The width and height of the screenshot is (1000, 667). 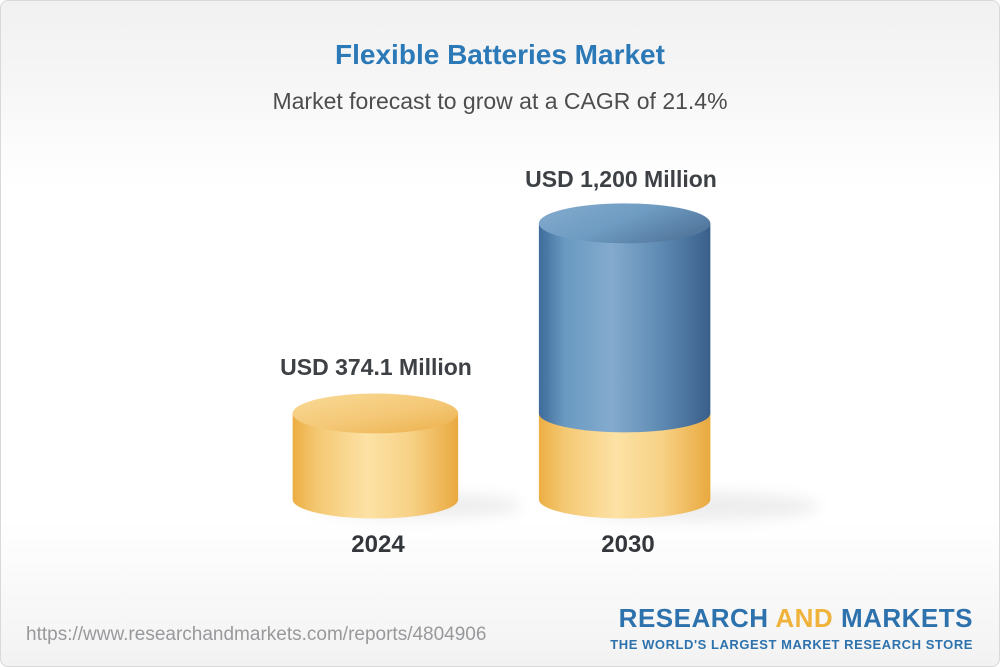 I want to click on bar-2024-cylinder-top, so click(x=375, y=413).